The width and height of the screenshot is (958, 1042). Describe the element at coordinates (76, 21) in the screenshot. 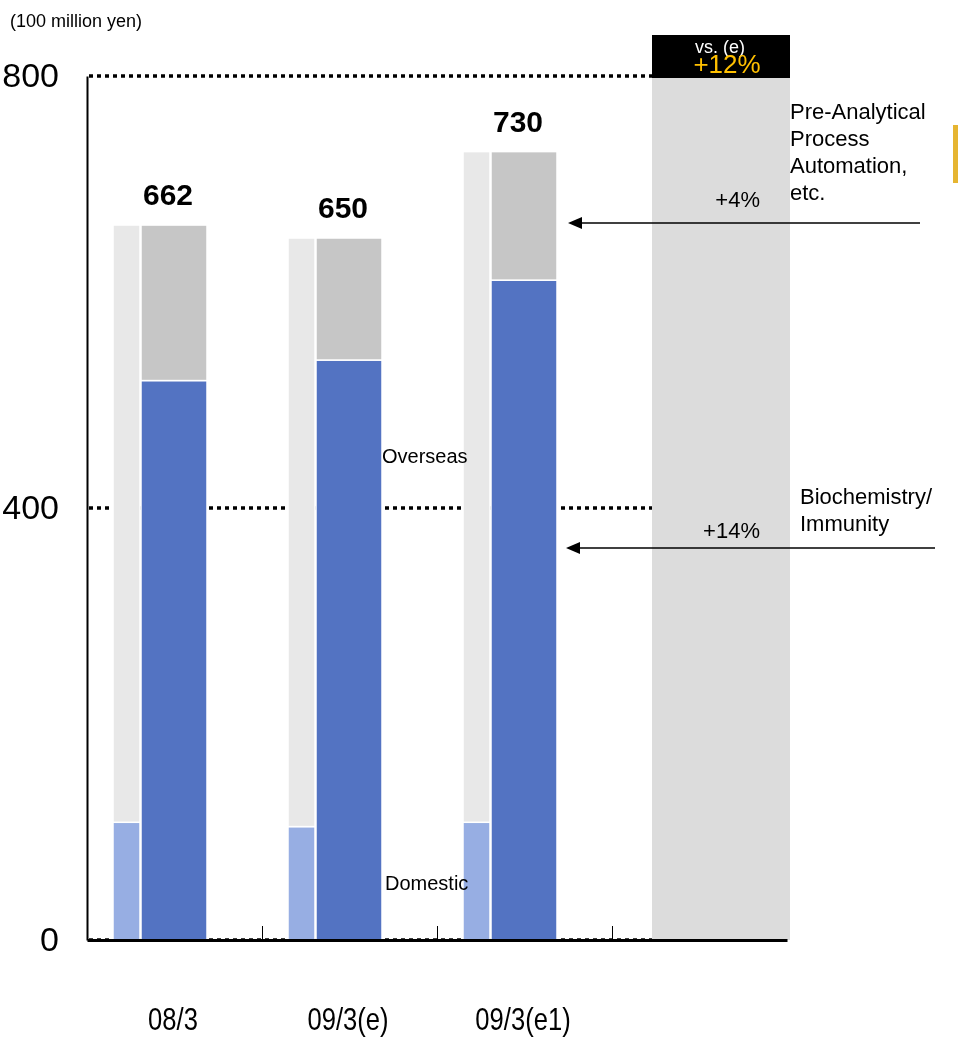

I see `y-axis-title: (100 million yen)` at that location.